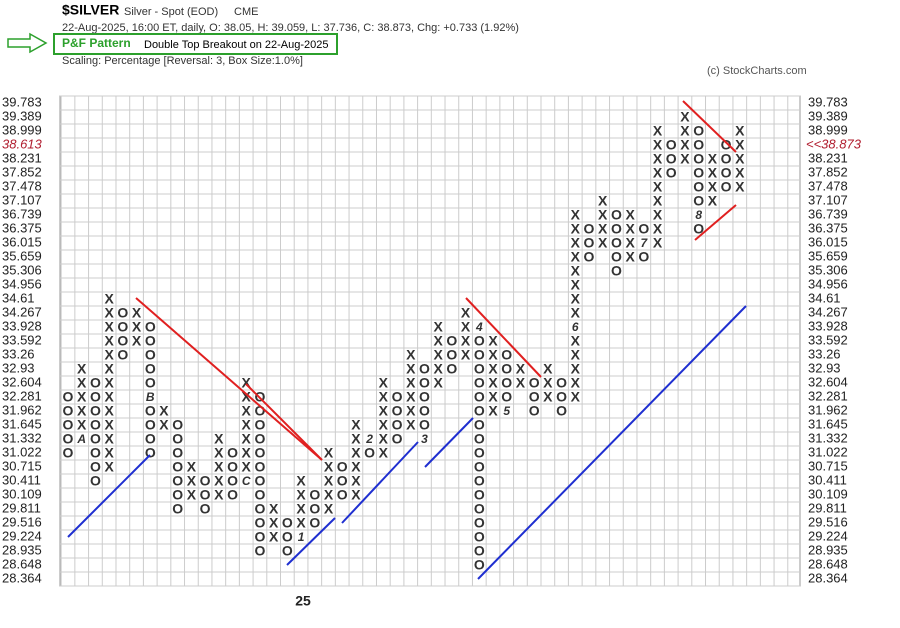 The image size is (900, 628). I want to click on month-mark: B, so click(150, 397).